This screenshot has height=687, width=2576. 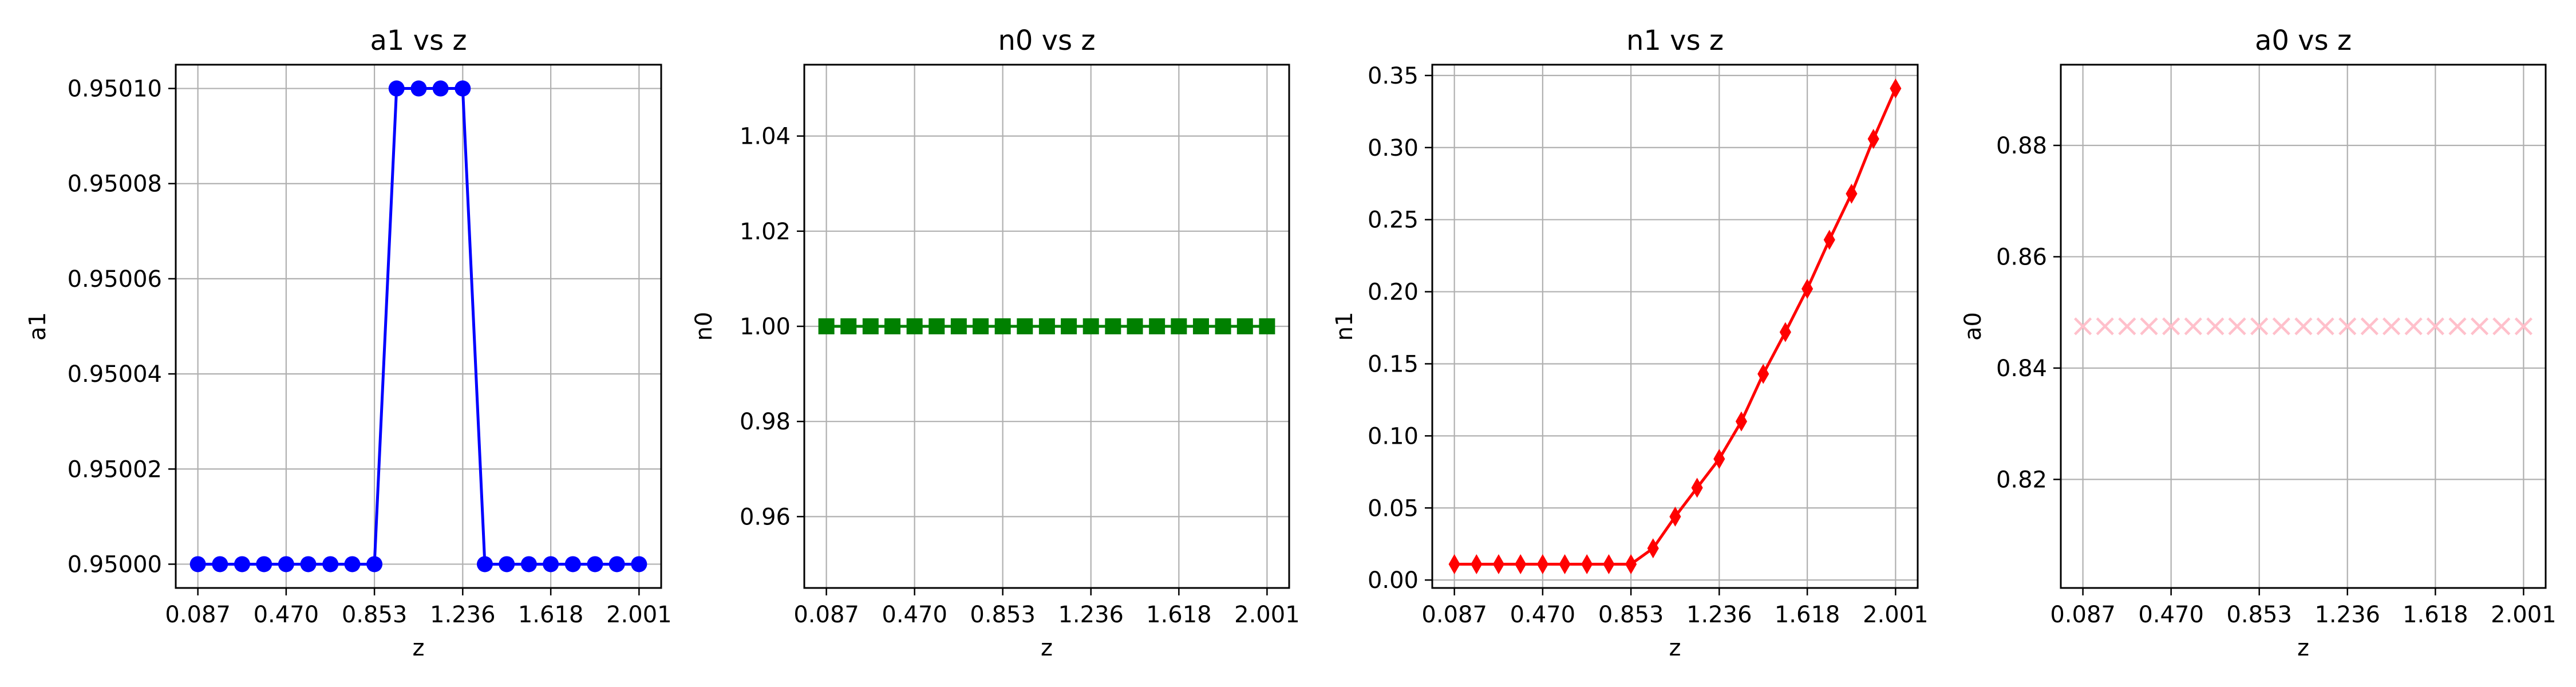 I want to click on y-tick-label: 0.25, so click(x=1393, y=221).